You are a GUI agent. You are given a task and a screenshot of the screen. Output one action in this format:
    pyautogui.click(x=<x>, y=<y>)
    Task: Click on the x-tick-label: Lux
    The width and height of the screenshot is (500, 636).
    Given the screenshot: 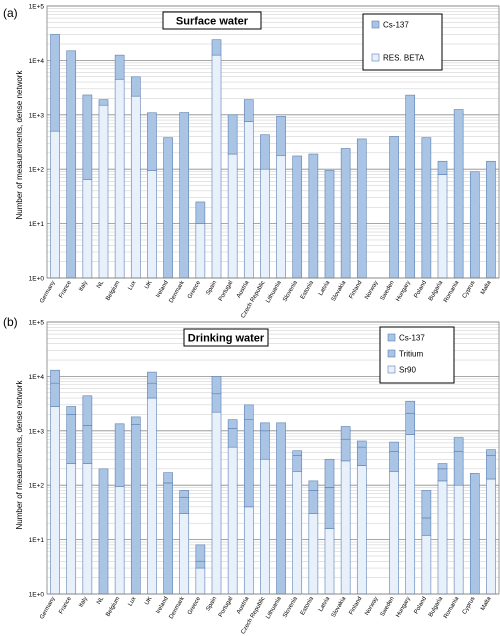 What is the action you would take?
    pyautogui.click(x=132, y=285)
    